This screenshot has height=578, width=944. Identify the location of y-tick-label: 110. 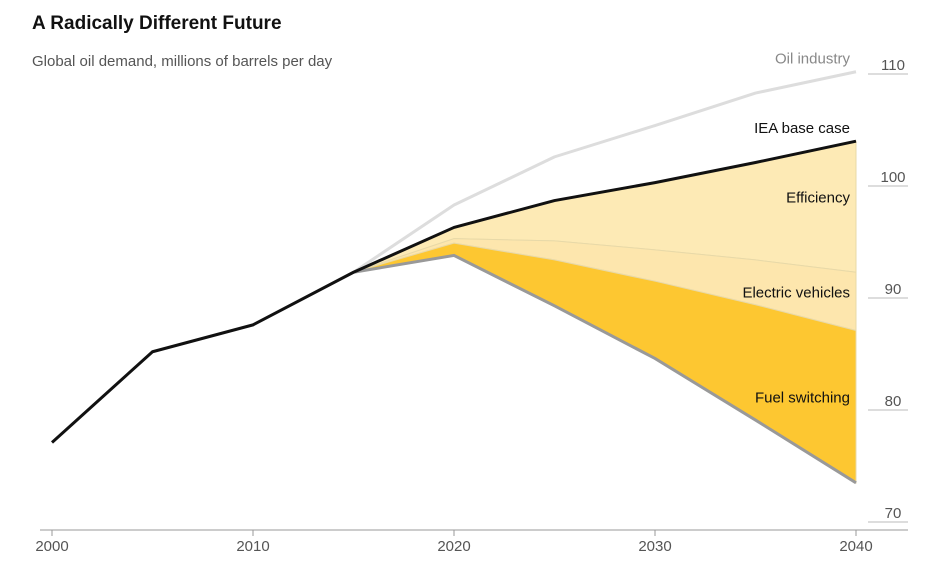
(893, 65).